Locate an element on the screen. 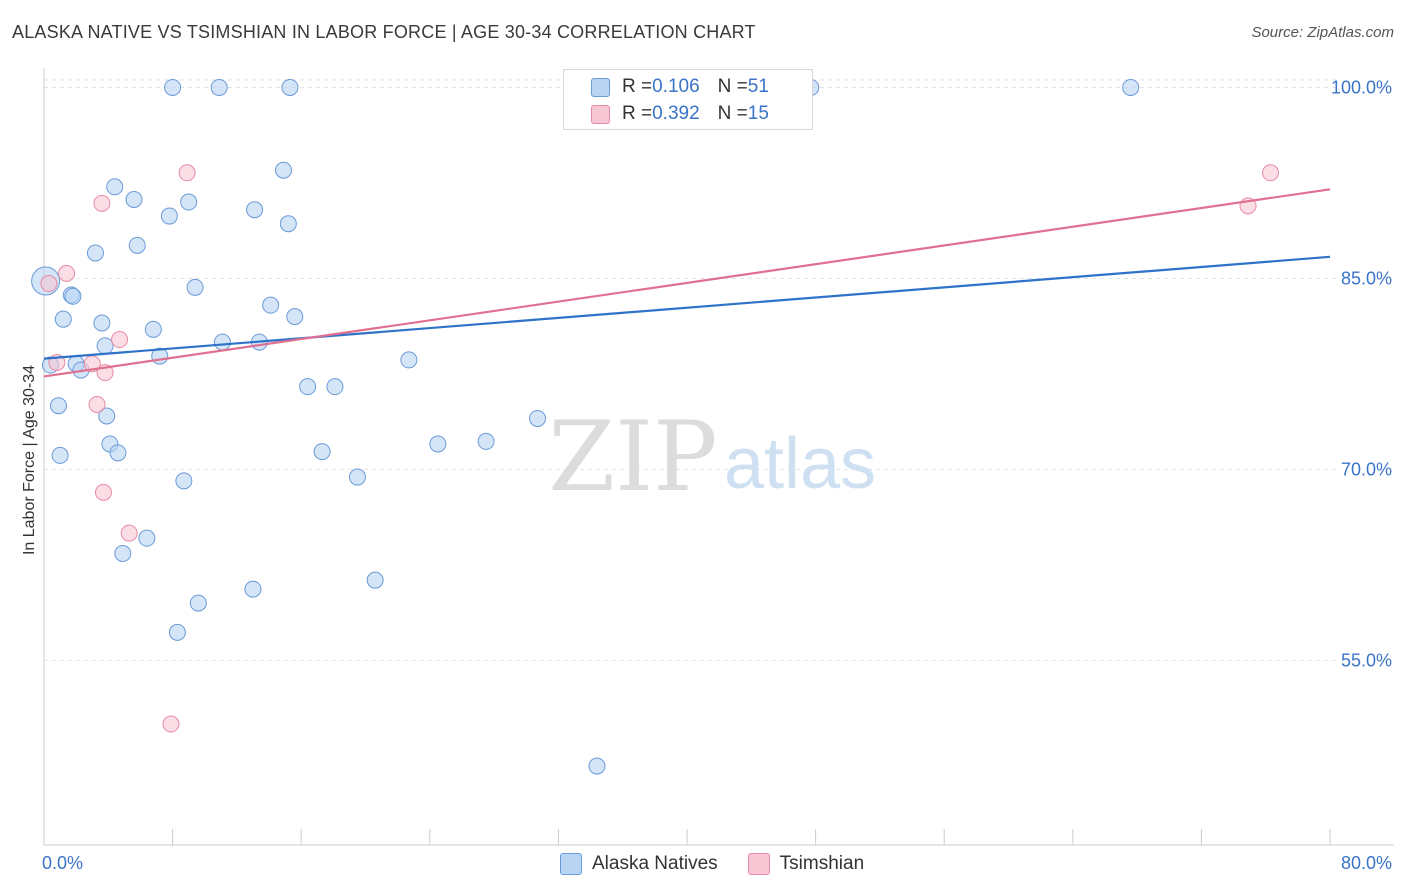 The height and width of the screenshot is (892, 1406). legend-item-tsimshian: Tsimshian is located at coordinates (806, 864).